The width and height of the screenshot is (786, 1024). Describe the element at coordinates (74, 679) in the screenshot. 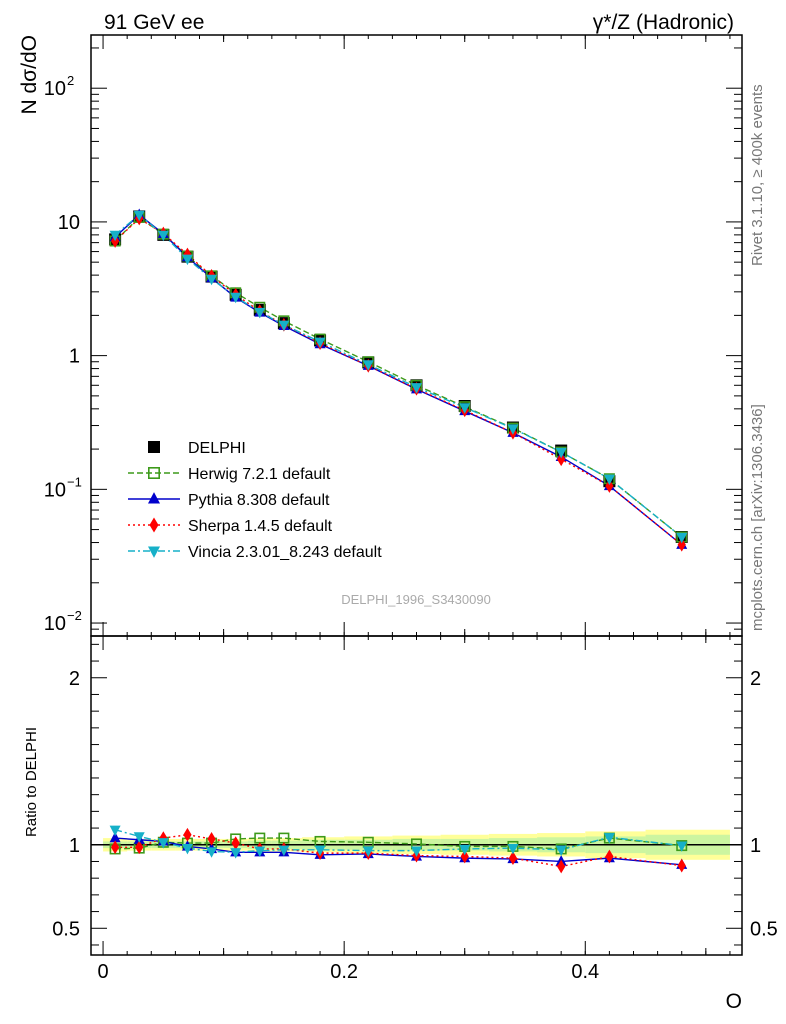

I see `ratio-y-tick-label: 2` at that location.